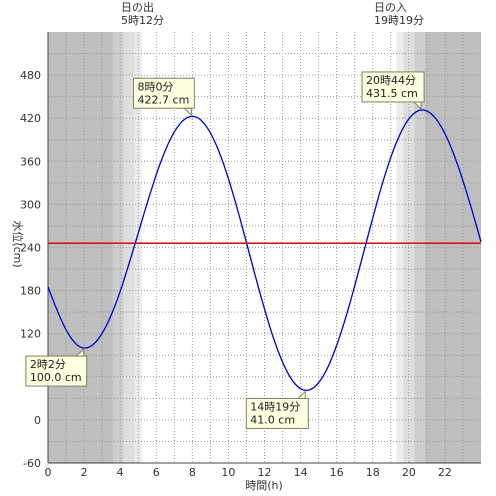 Image resolution: width=496 pixels, height=496 pixels. What do you see at coordinates (390, 7) in the screenshot?
I see `sunset-title: 日の入` at bounding box center [390, 7].